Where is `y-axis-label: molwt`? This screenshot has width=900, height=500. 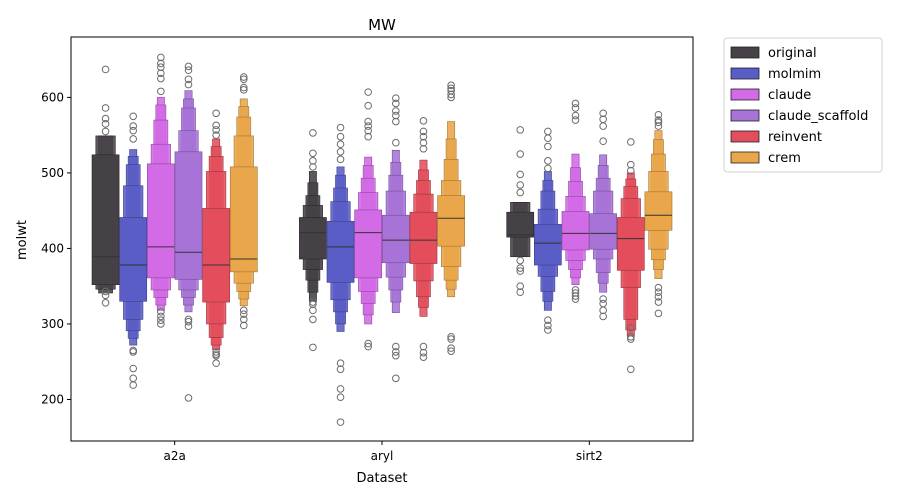 y-axis-label: molwt is located at coordinates (22, 240).